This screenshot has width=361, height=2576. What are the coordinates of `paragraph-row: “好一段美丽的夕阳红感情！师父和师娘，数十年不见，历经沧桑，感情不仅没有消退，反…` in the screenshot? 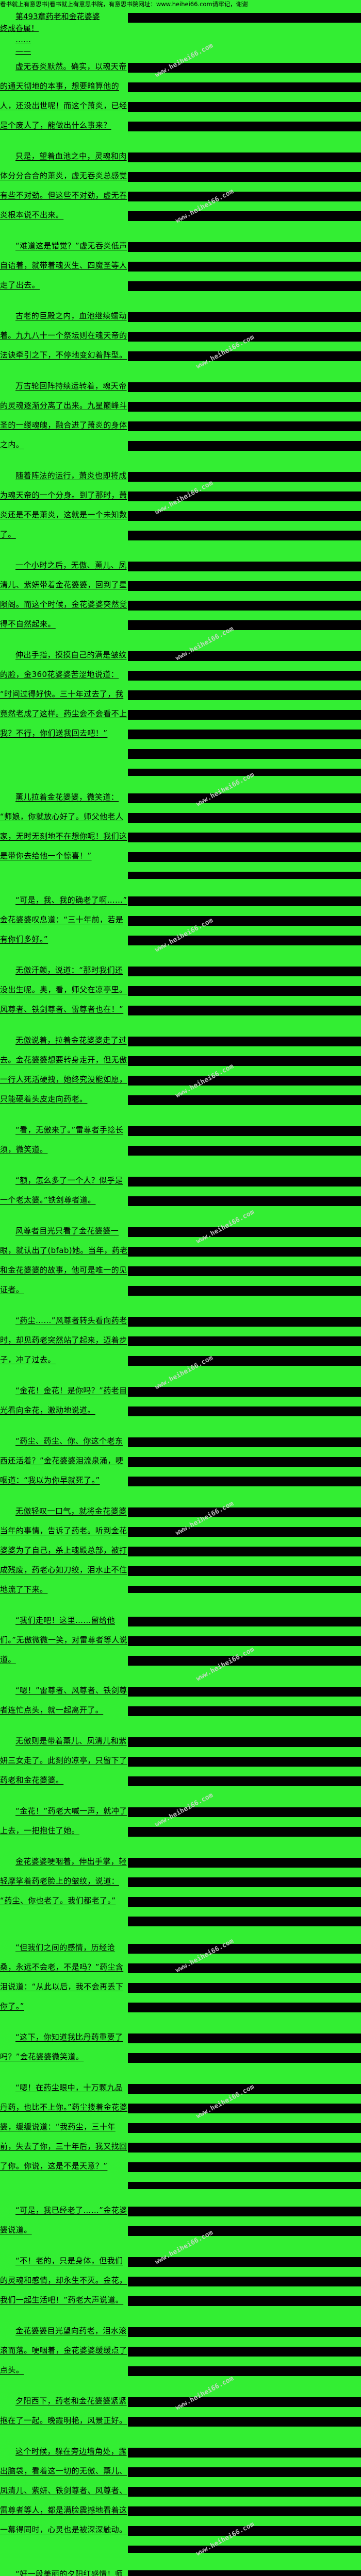 It's located at (180, 2570).